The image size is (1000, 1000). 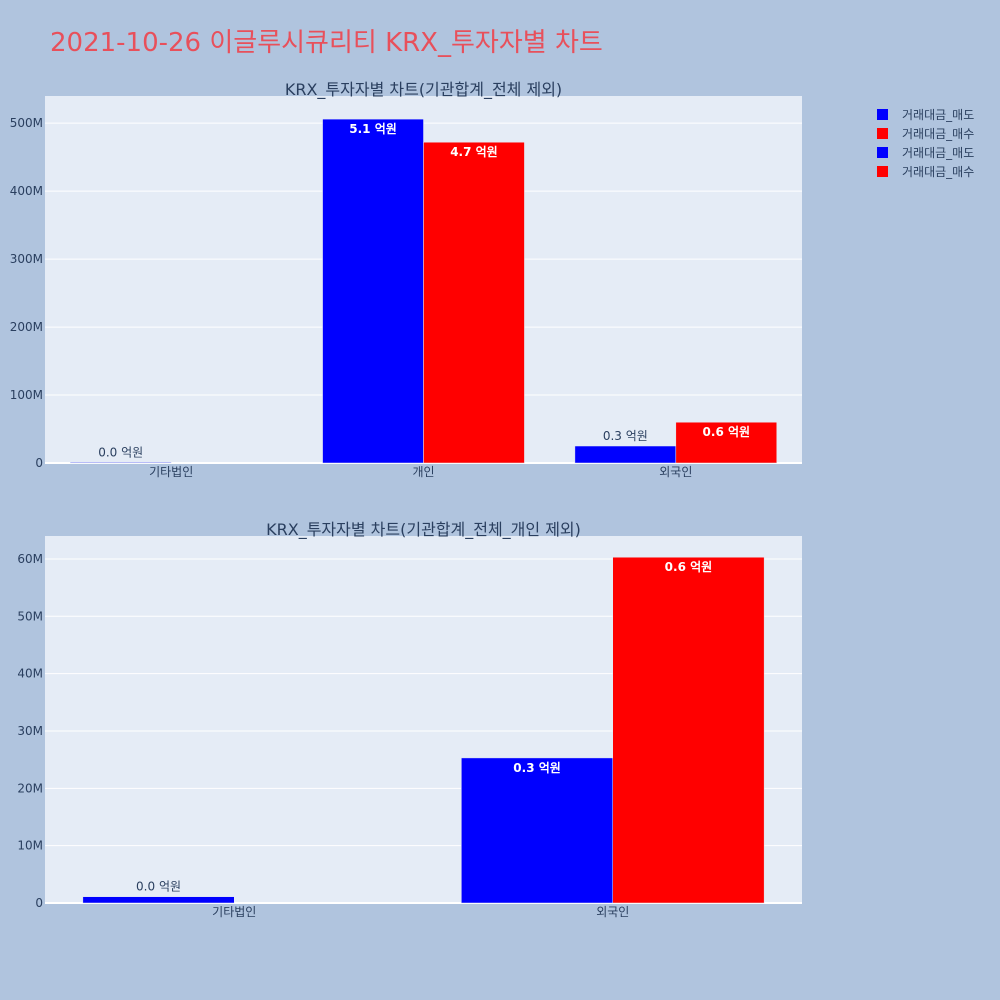 I want to click on y-tick-label: 50M, so click(x=30, y=616).